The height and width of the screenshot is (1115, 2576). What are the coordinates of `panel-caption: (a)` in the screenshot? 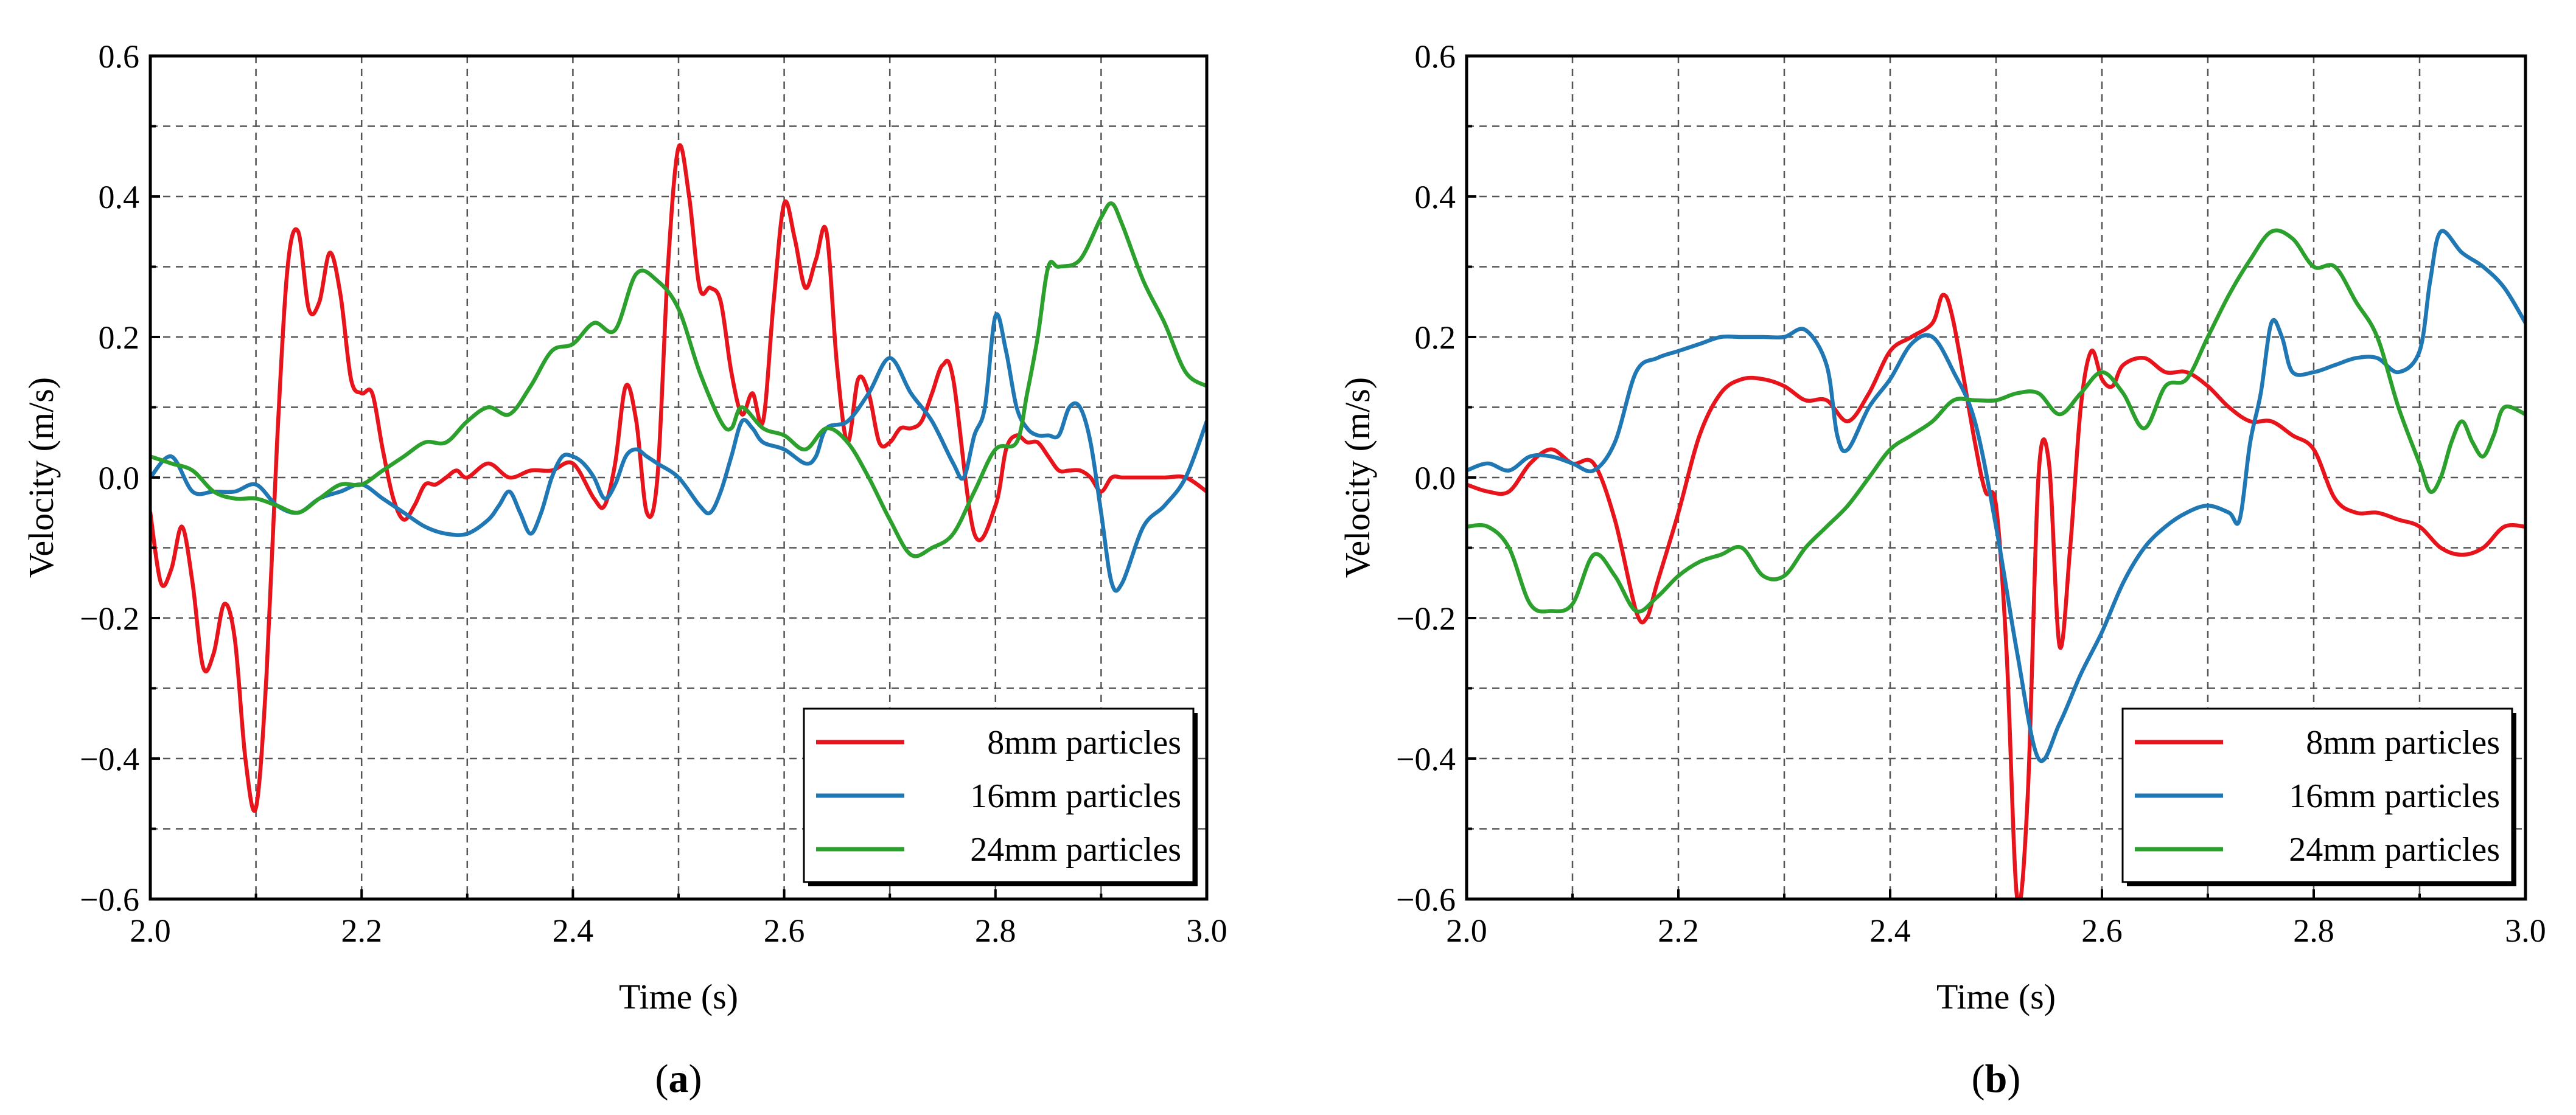 It's located at (678, 1079).